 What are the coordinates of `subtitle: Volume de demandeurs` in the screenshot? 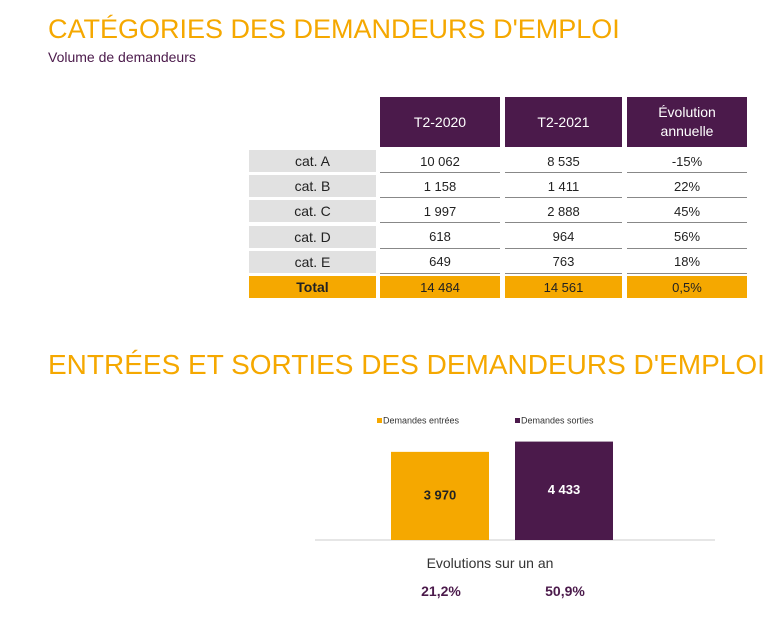 It's located at (122, 57).